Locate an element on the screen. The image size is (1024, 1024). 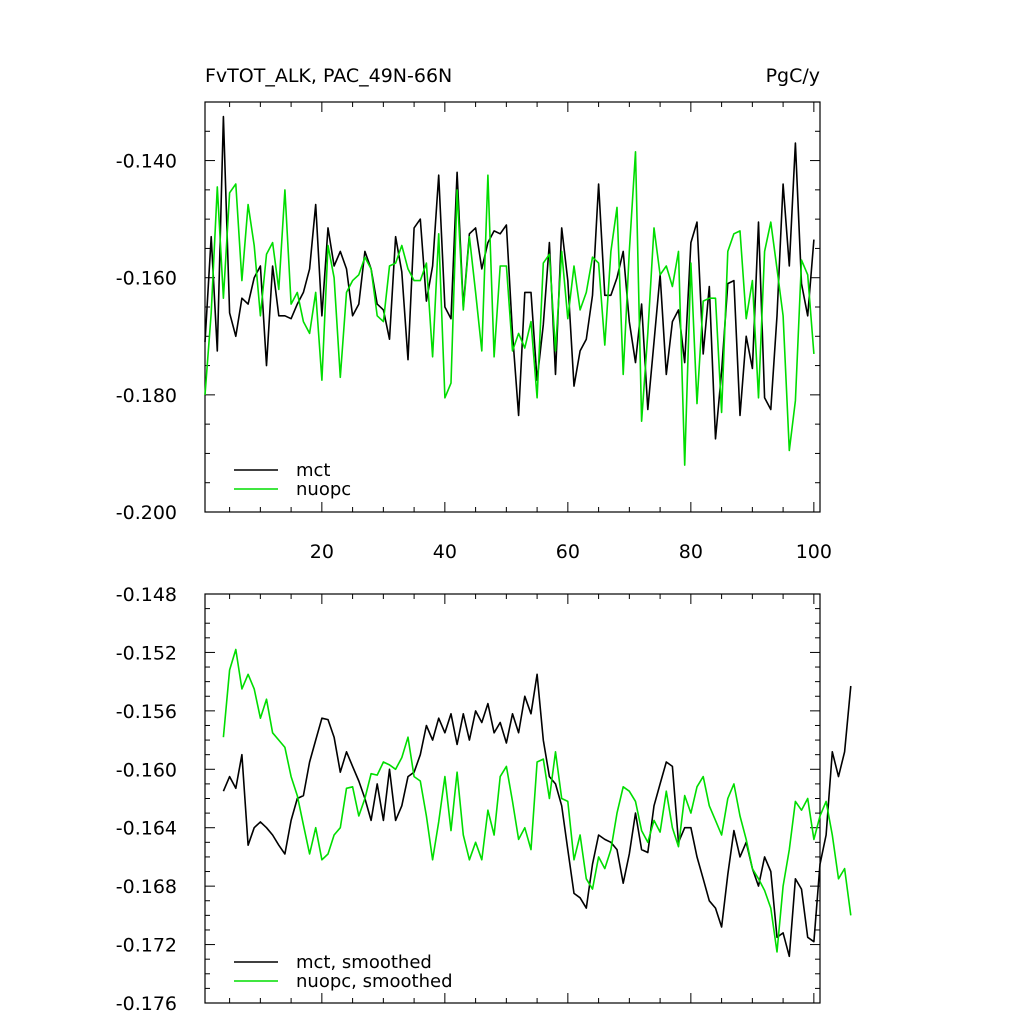
x-tick-label: 40 is located at coordinates (445, 552).